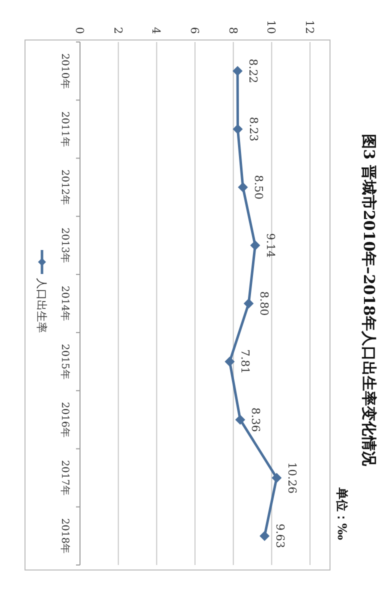  Describe the element at coordinates (65, 362) in the screenshot. I see `y-tick-label: 2015年` at that location.